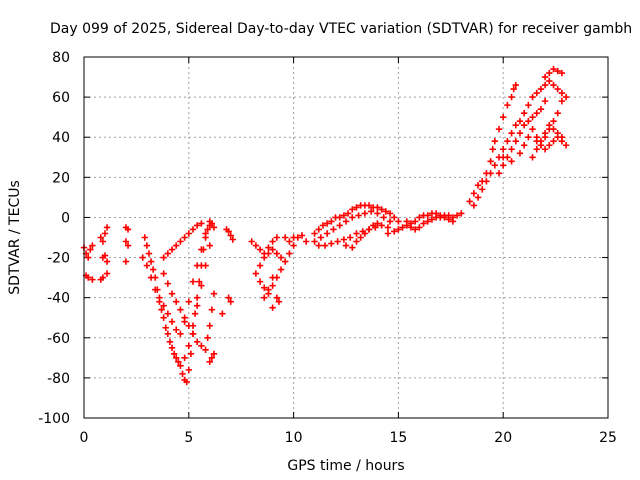 The image size is (640, 480). Describe the element at coordinates (188, 438) in the screenshot. I see `x-tick-label: 5` at that location.